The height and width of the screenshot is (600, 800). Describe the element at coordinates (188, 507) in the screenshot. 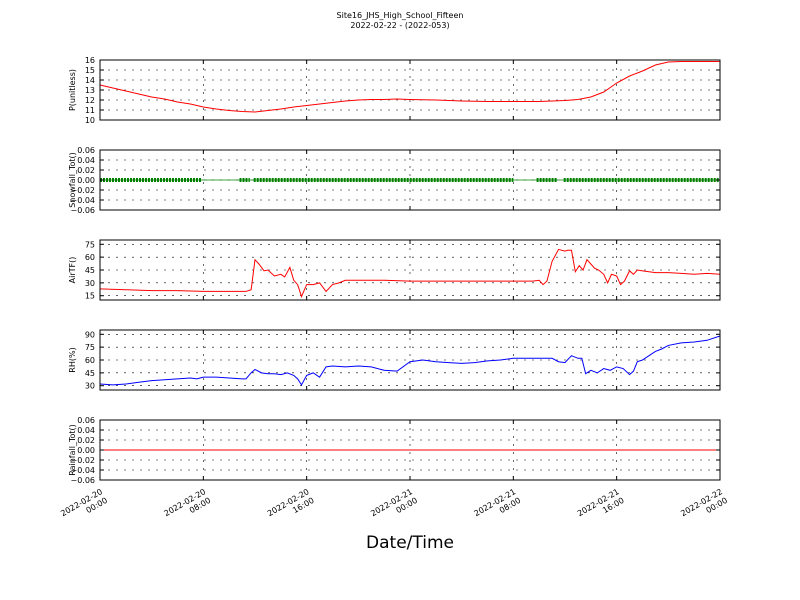

I see `x-tick-label: 2022-02-2008:00` at that location.